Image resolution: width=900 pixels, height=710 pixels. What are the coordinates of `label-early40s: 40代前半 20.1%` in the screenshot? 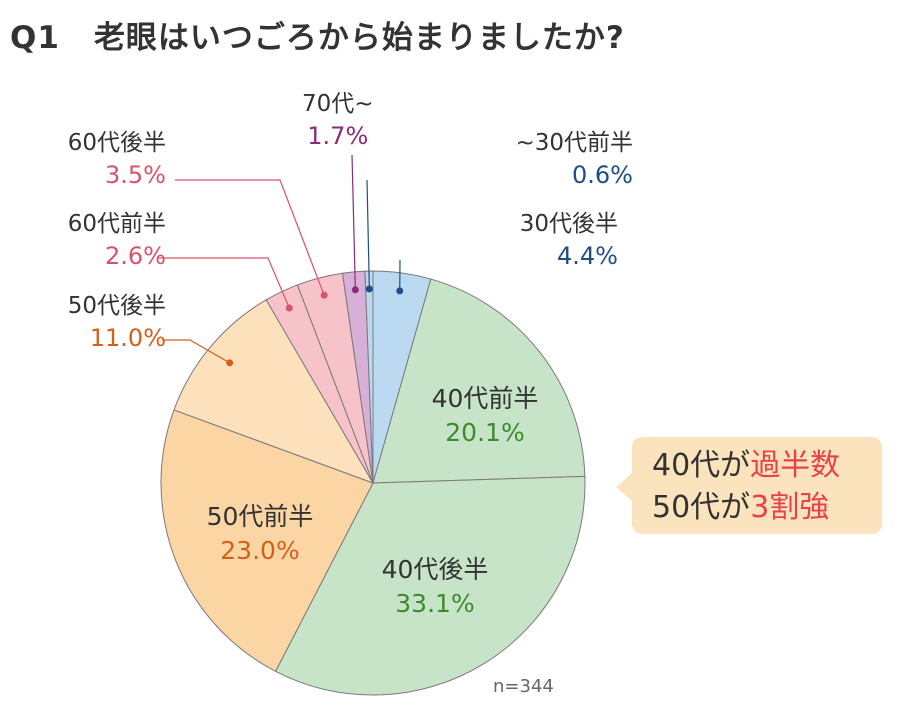 It's located at (485, 415).